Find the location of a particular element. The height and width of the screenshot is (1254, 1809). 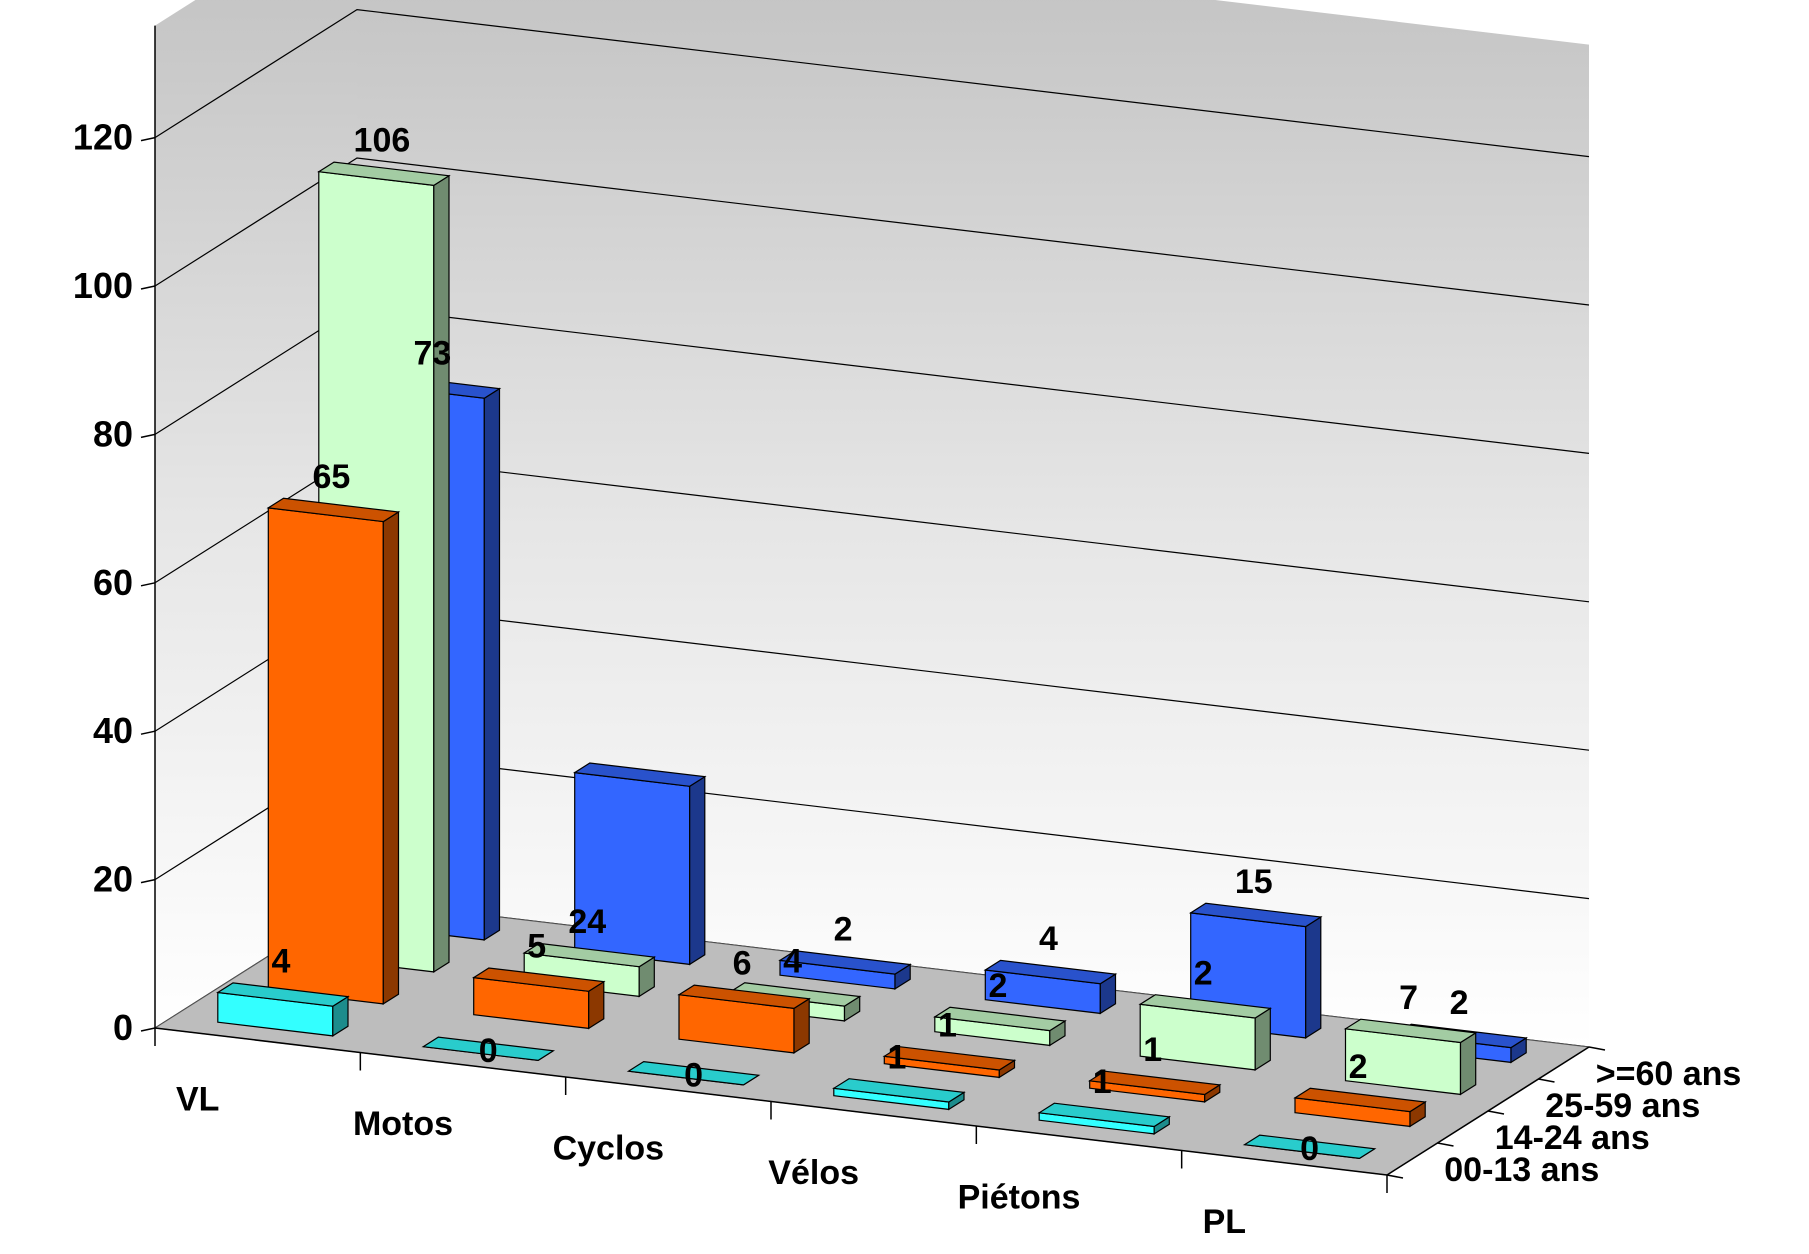

series-label: 14-24 ans is located at coordinates (1572, 1138).